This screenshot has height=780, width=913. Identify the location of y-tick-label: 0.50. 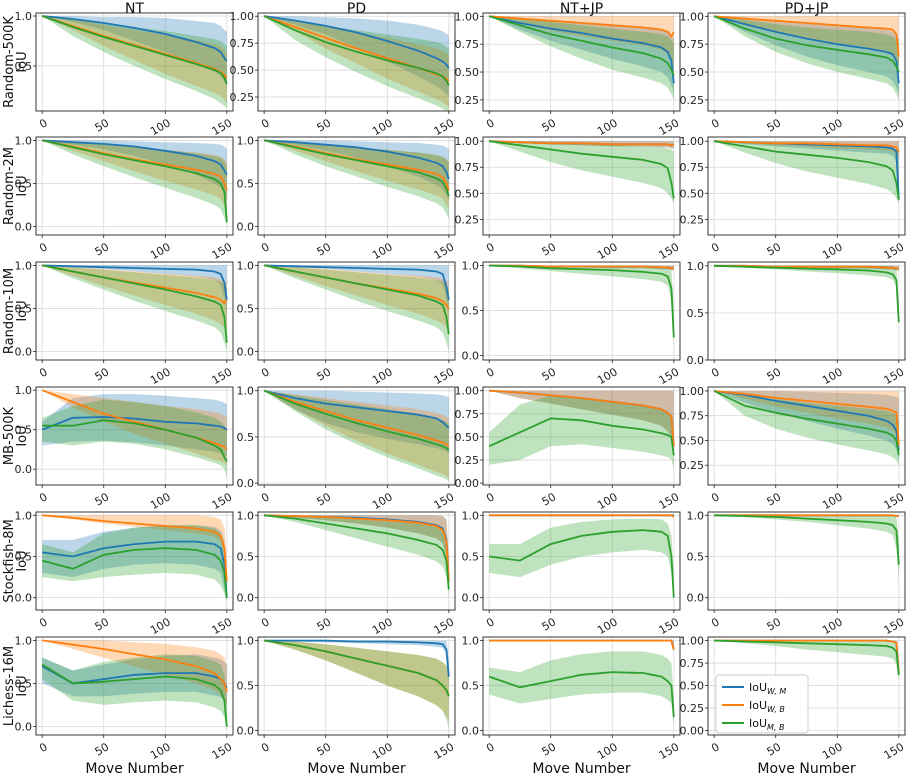
(242, 70).